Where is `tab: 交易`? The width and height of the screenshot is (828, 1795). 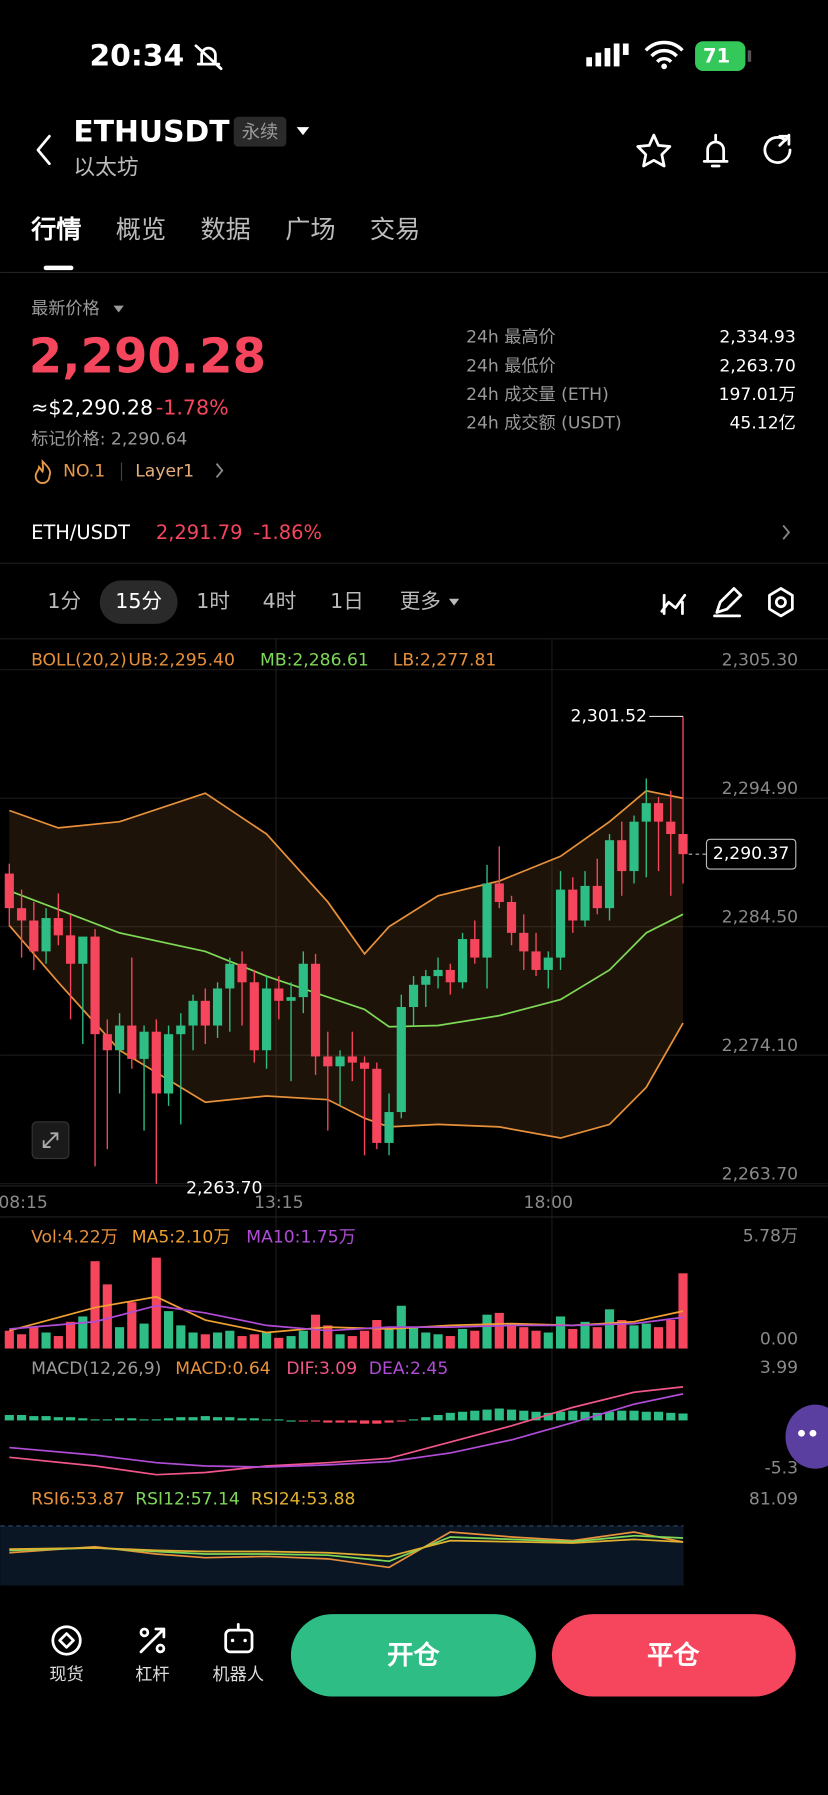
tab: 交易 is located at coordinates (395, 229).